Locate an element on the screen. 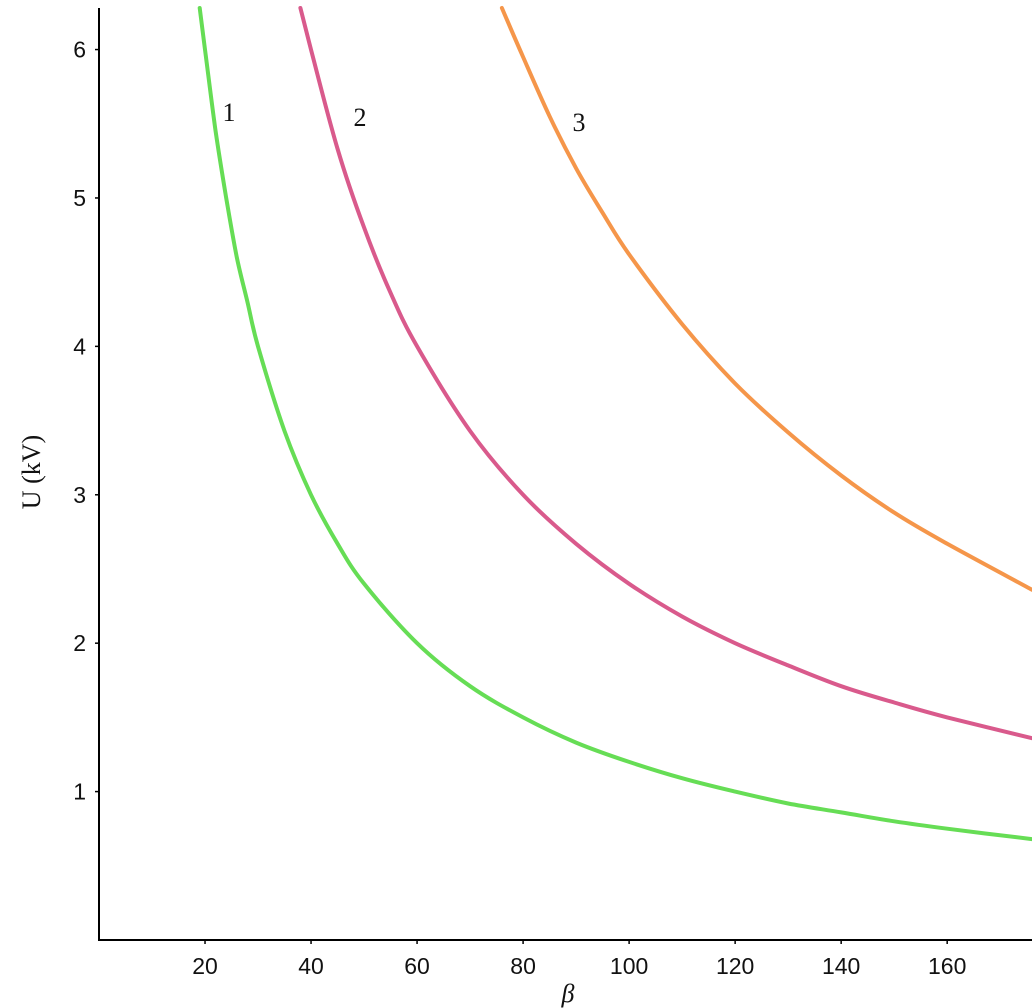 Image resolution: width=1032 pixels, height=1008 pixels. y-tick-label: 4 is located at coordinates (79, 346).